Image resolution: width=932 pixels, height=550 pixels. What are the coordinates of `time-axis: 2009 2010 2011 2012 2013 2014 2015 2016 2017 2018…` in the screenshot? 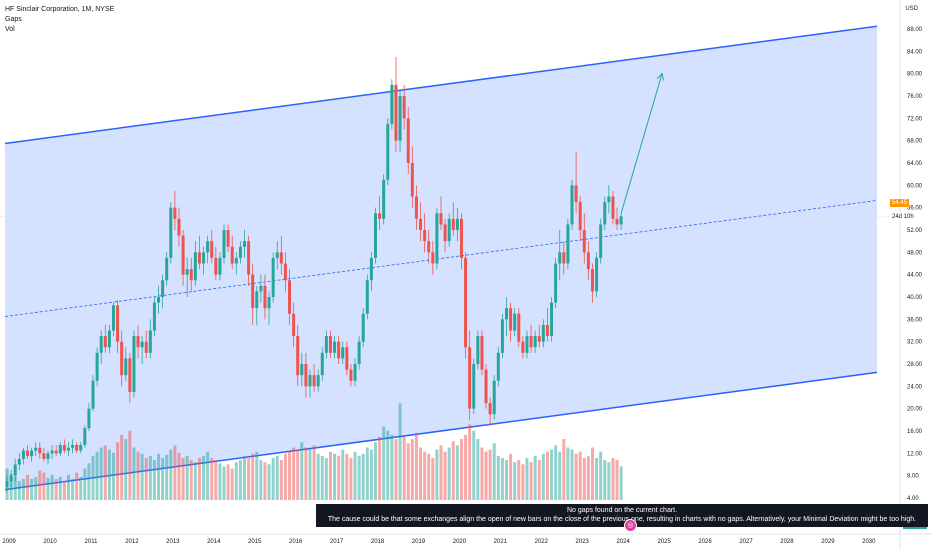 It's located at (439, 542).